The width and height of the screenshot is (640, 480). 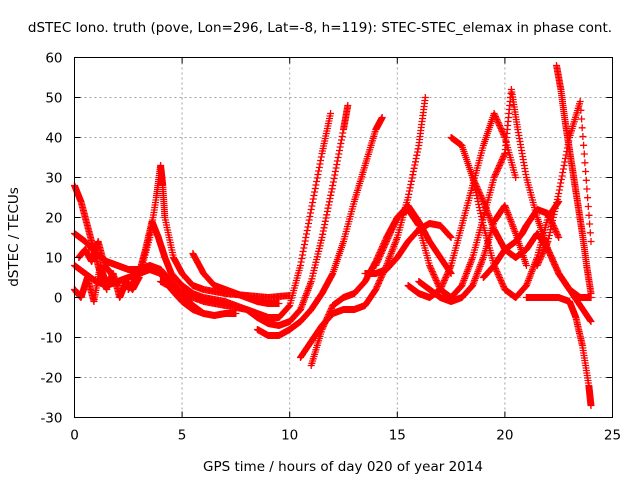 What do you see at coordinates (51, 379) in the screenshot?
I see `y-tick-label: -20` at bounding box center [51, 379].